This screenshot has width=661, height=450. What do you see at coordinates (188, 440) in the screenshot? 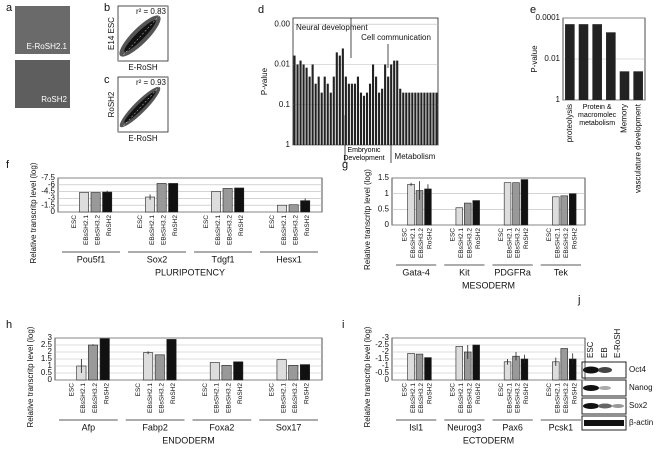
I see `x-axis-label: ENDODERM` at bounding box center [188, 440].